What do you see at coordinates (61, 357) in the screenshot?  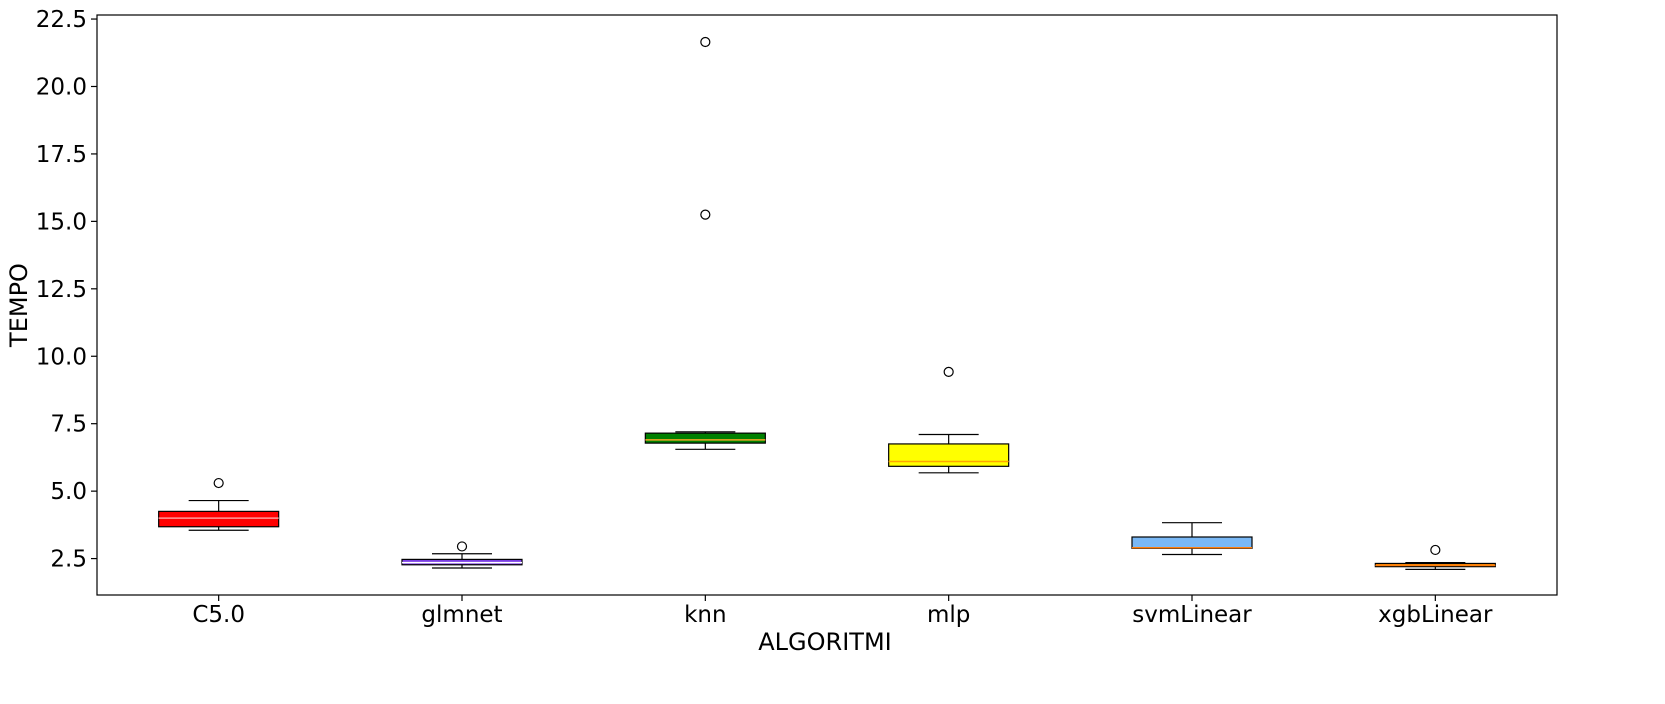 I see `y-tick-label: 10.0` at bounding box center [61, 357].